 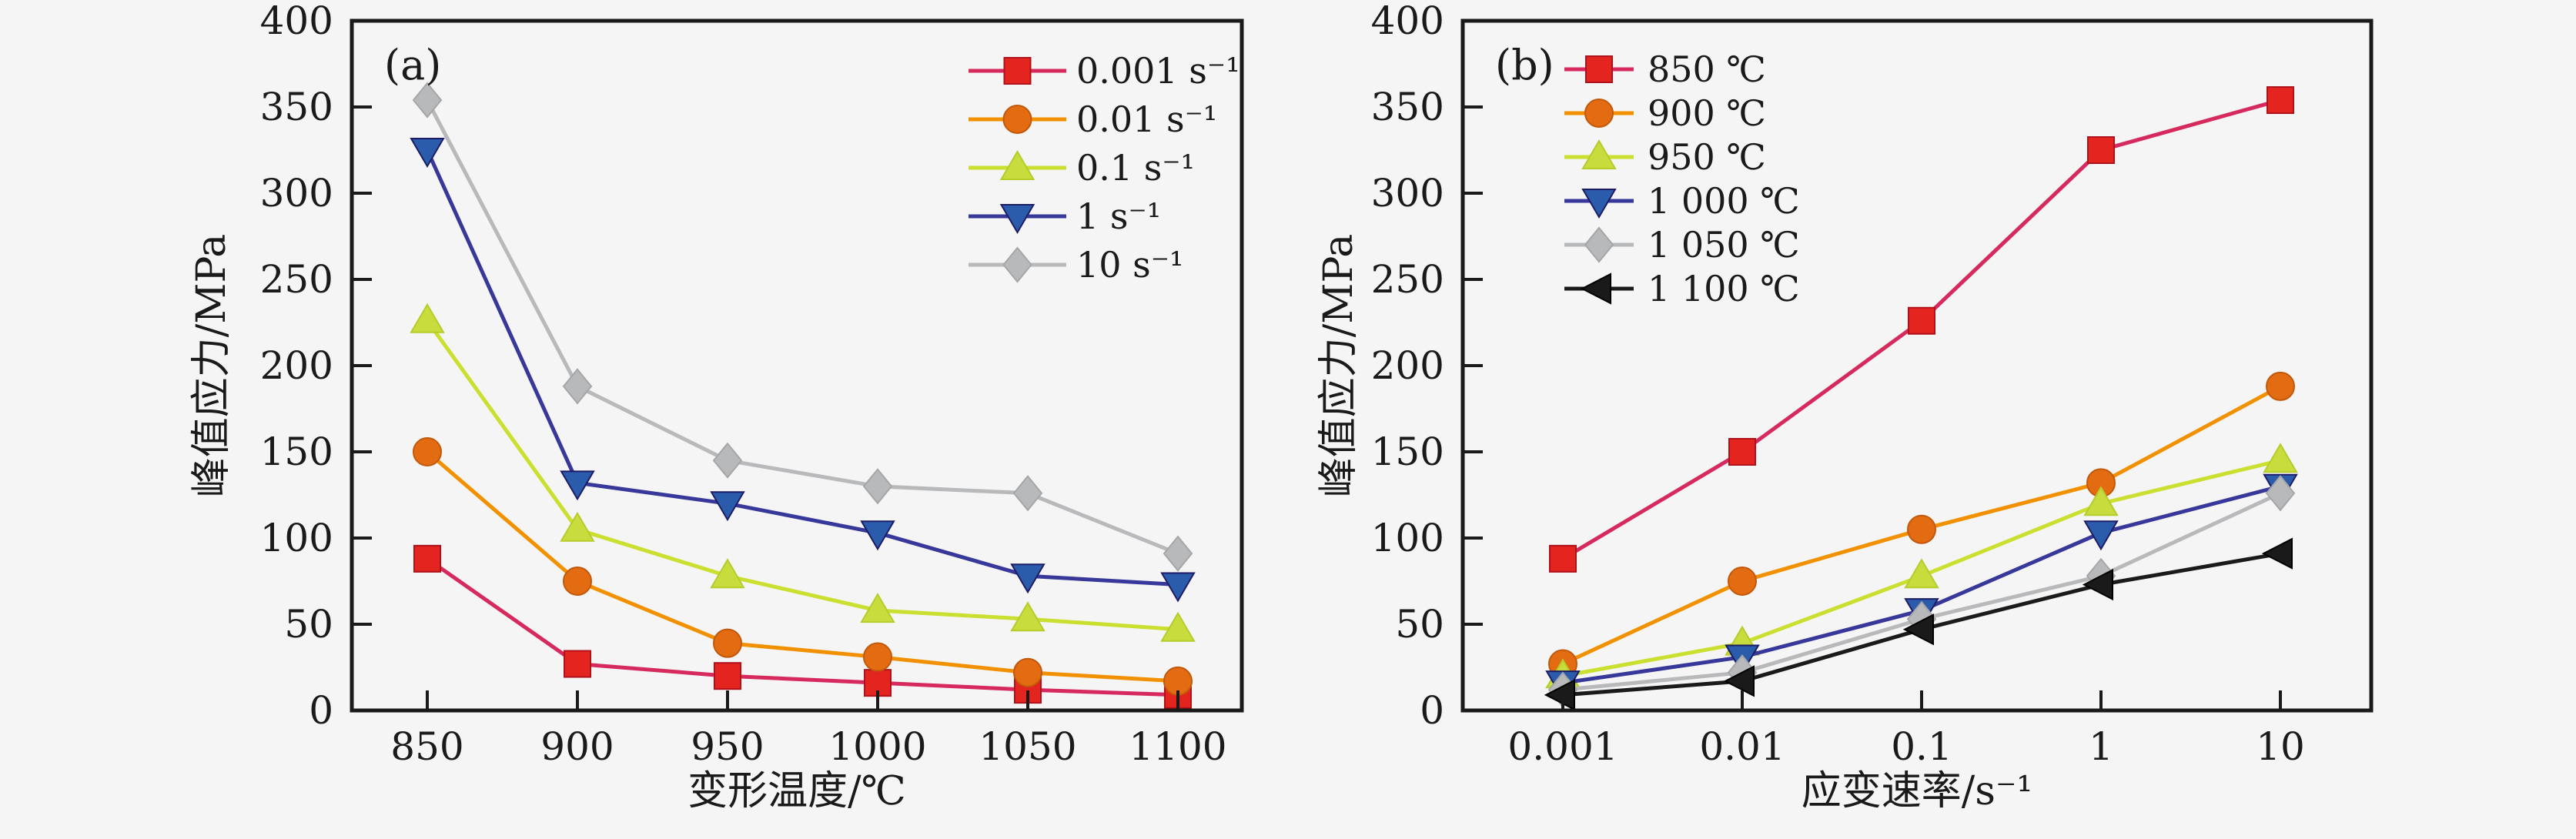 I want to click on x-tick-label: 900, so click(x=577, y=746).